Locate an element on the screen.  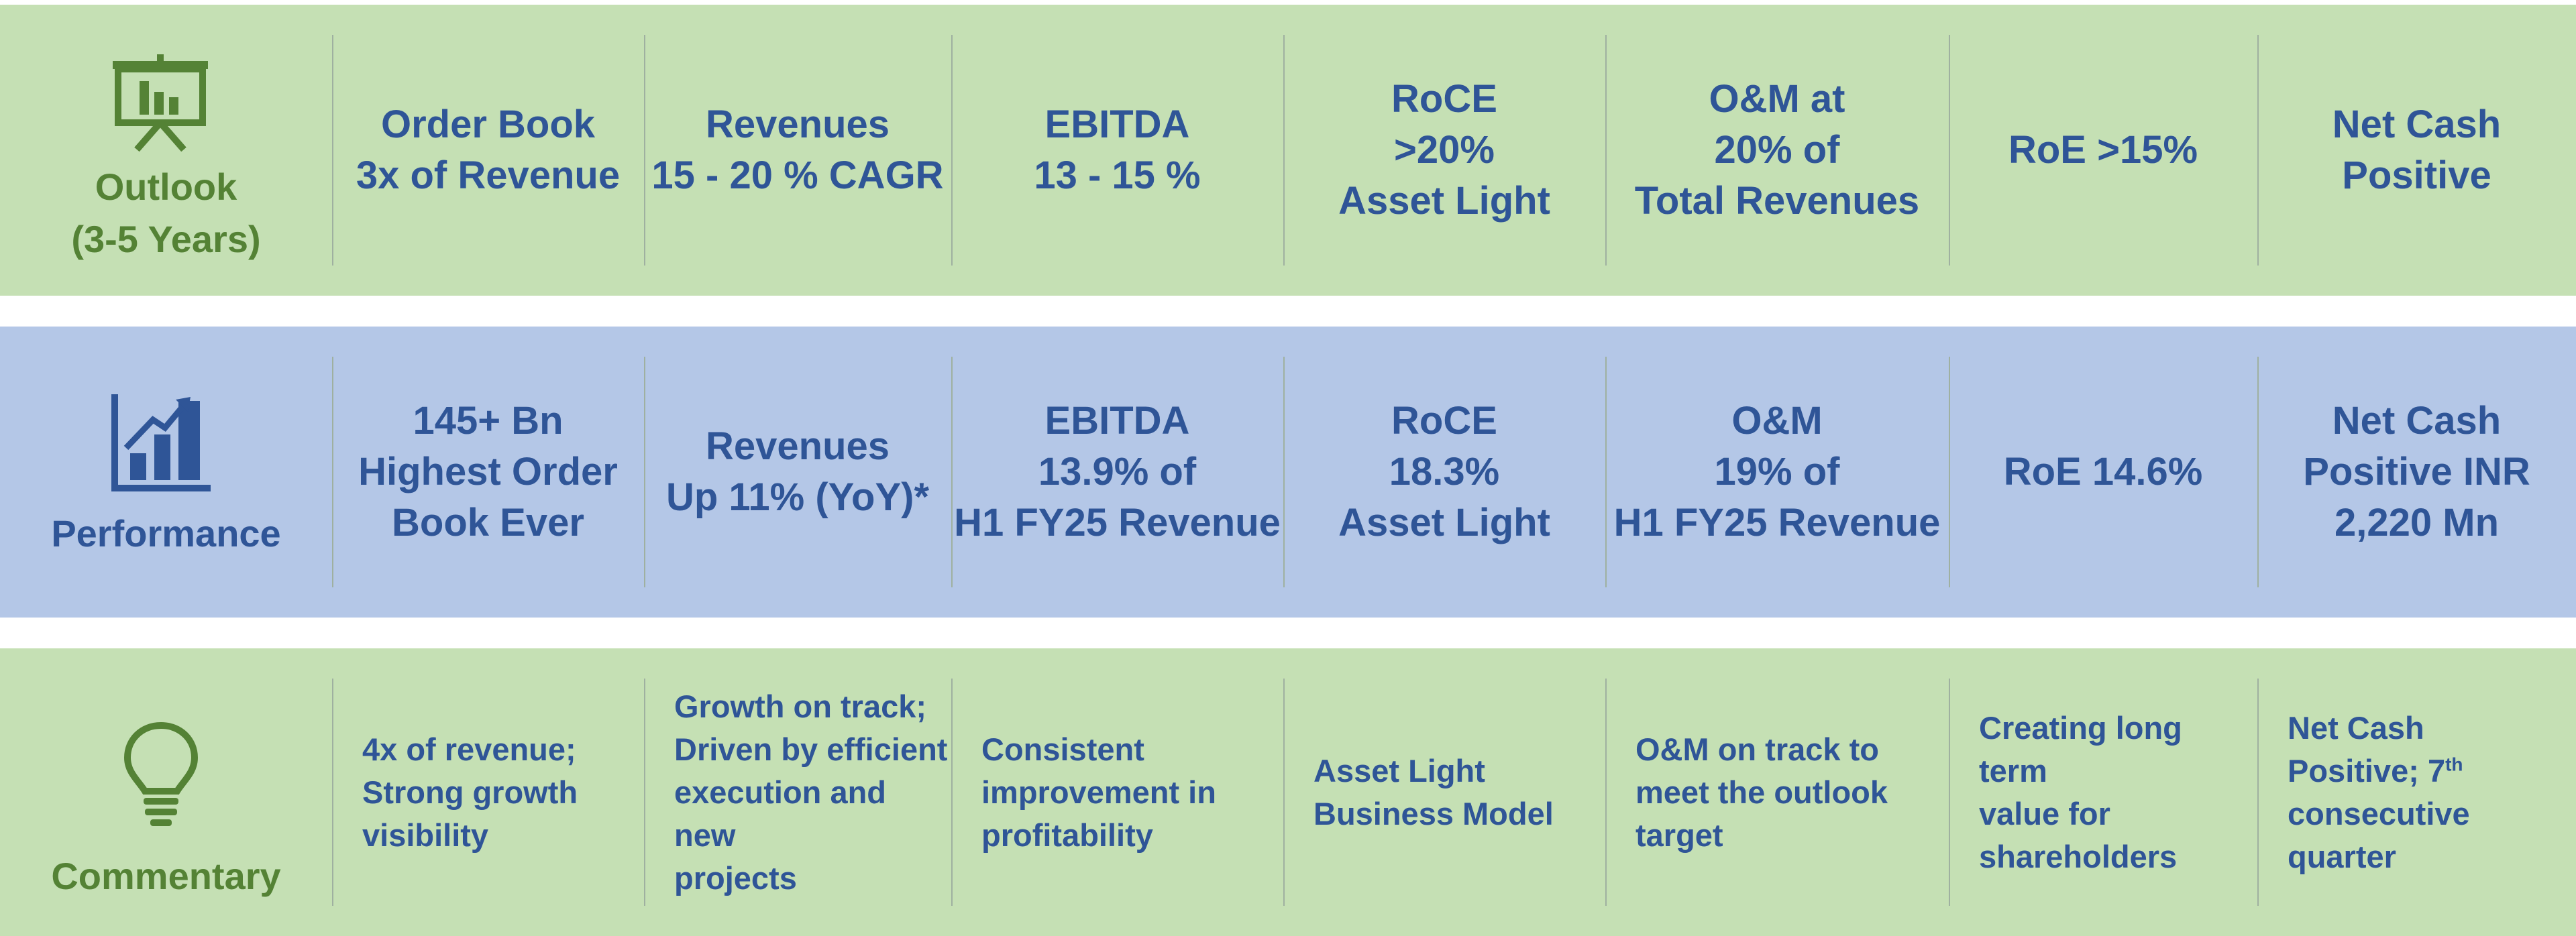
metric-cell: O&M 19% of H1 FY25 Revenue is located at coordinates (1777, 472).